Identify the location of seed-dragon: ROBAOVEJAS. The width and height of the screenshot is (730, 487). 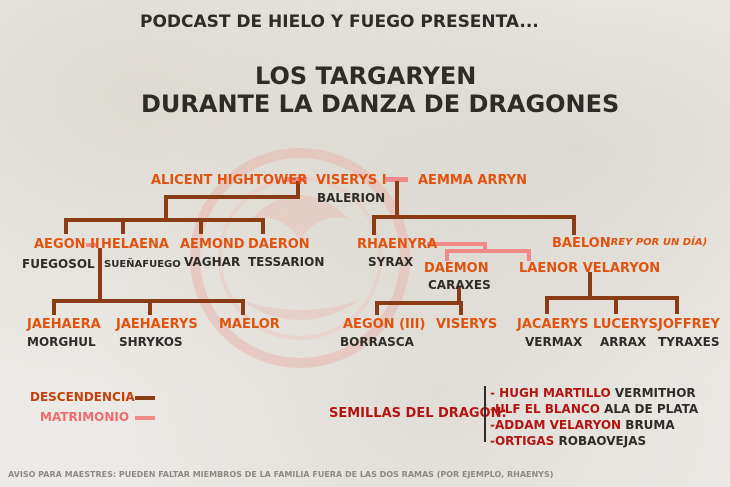
(602, 441).